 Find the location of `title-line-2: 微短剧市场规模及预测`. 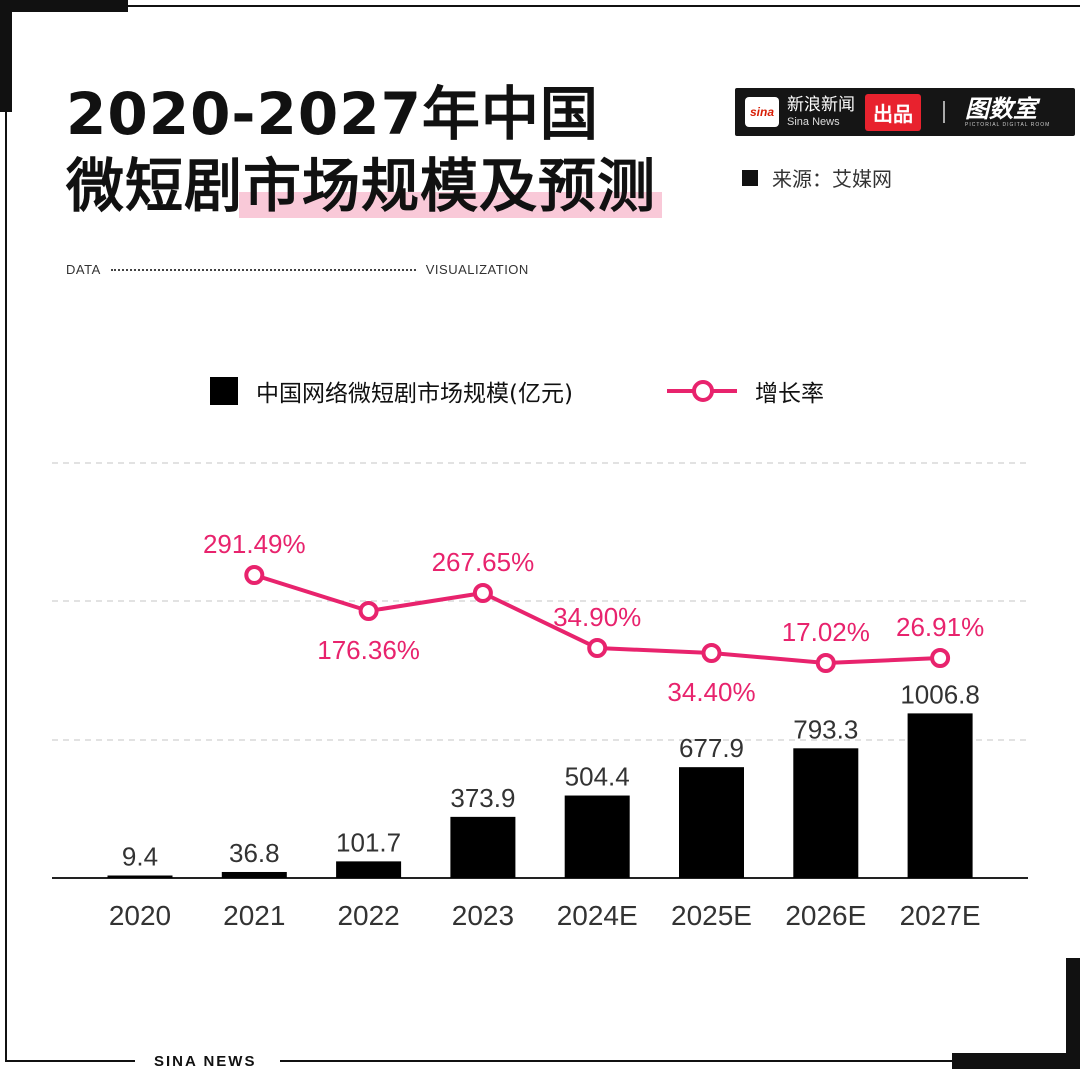

title-line-2: 微短剧市场规模及预测 is located at coordinates (364, 186).